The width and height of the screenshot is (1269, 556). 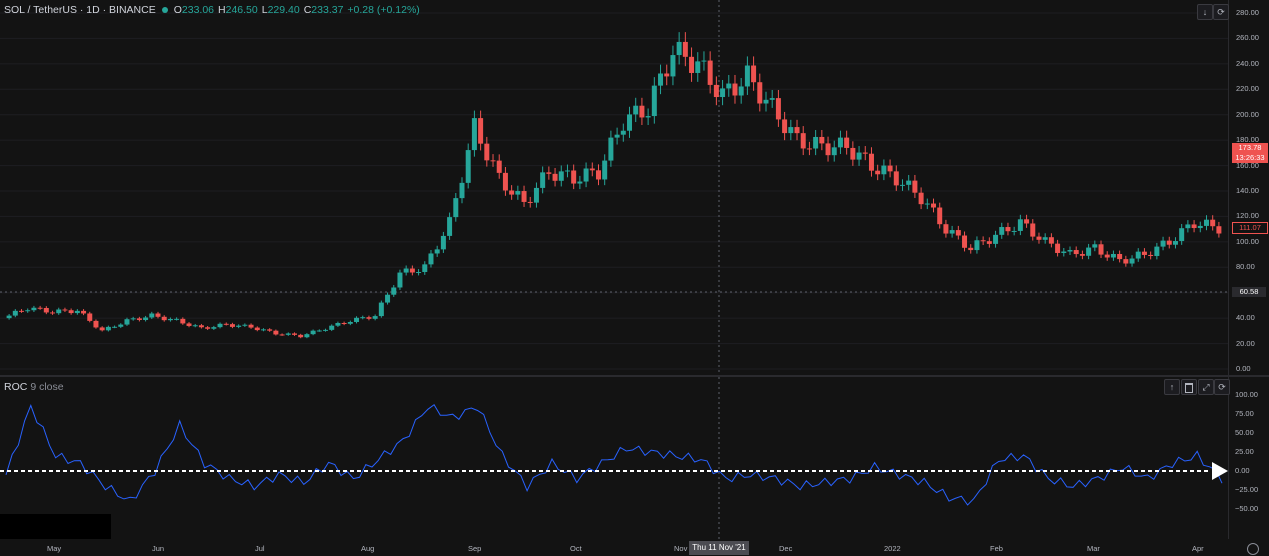 I want to click on price-tick-label: 120.00, so click(x=1247, y=216).